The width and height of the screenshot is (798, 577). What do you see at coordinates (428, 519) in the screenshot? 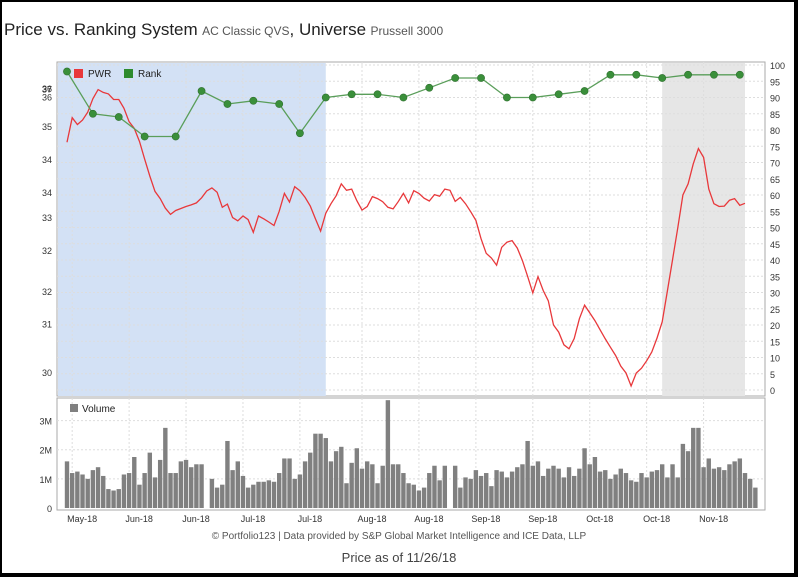
I see `x-axis-label: Aug-18` at bounding box center [428, 519].